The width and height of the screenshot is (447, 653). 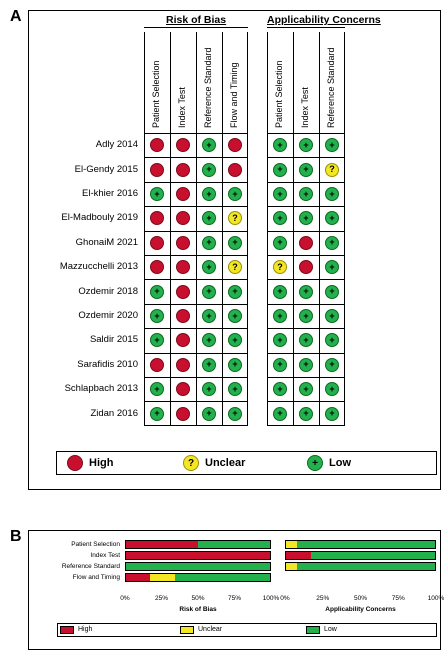 I want to click on app-judgement-unclear: ?, so click(x=332, y=169).